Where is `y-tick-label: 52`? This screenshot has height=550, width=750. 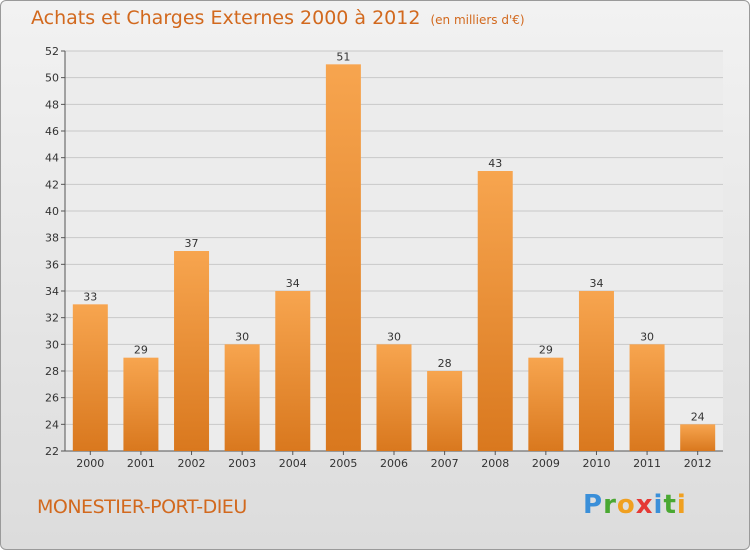
y-tick-label: 52 is located at coordinates (52, 51).